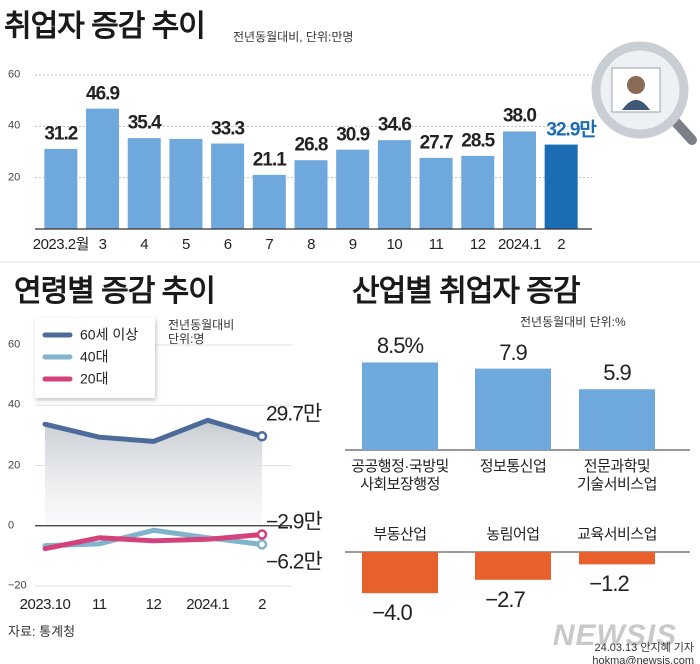 This screenshot has height=664, width=700. What do you see at coordinates (144, 244) in the screenshot?
I see `x-tick-label: 4` at bounding box center [144, 244].